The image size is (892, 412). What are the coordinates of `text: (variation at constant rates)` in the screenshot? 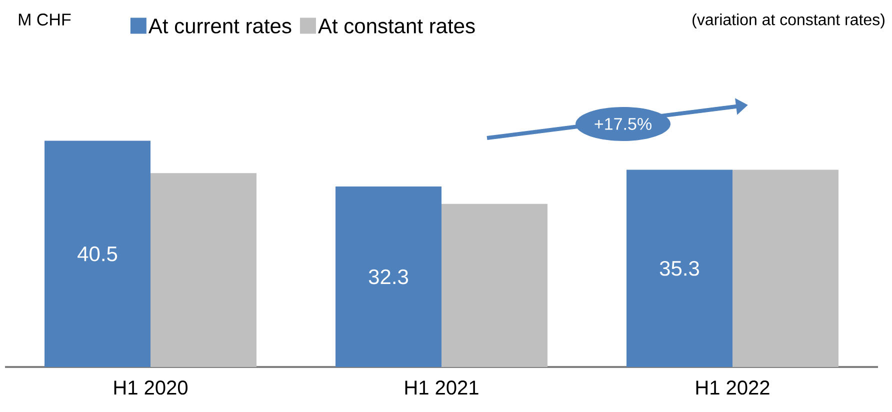 It's located at (788, 21).